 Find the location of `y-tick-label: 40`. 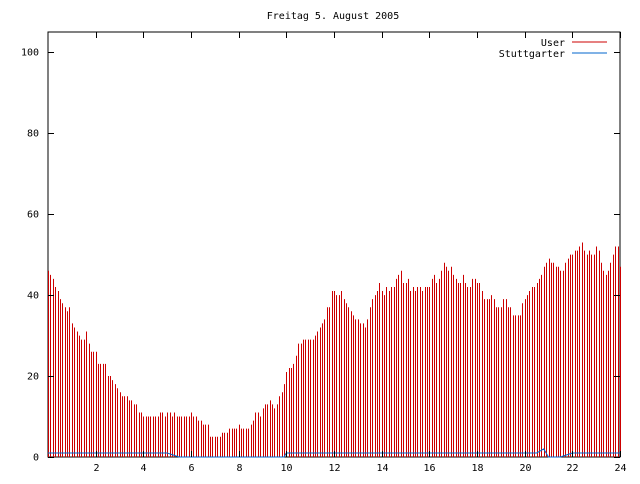

y-tick-label: 40 is located at coordinates (33, 296).